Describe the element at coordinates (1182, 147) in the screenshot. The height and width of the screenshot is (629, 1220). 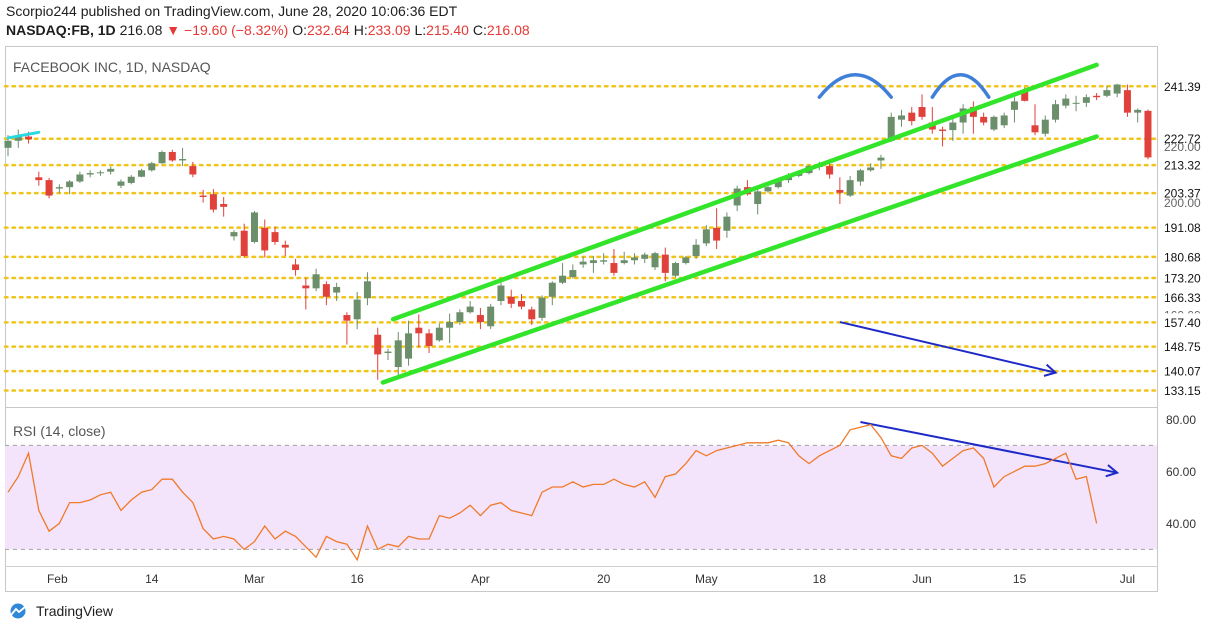
I see `price-tick-label: 220.00` at that location.